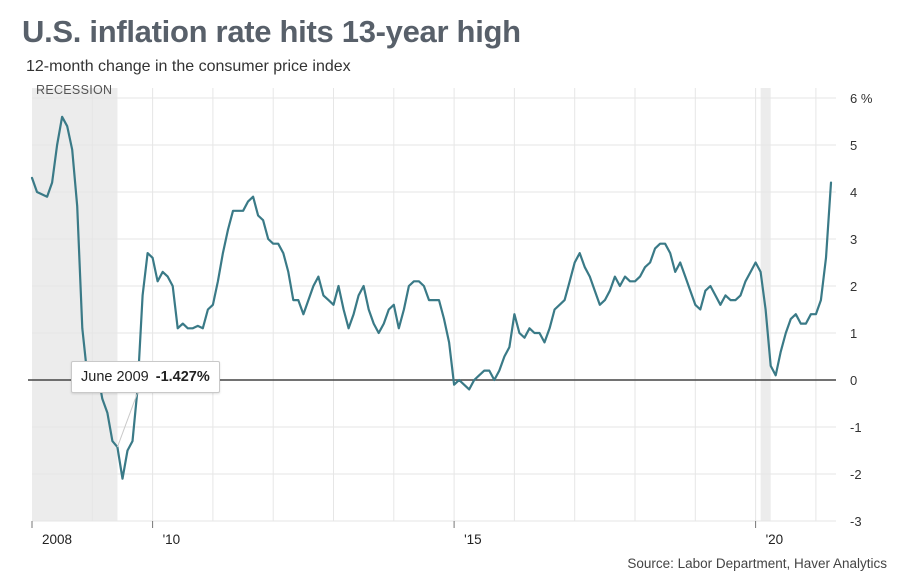  I want to click on y-tick-label: 2, so click(853, 286).